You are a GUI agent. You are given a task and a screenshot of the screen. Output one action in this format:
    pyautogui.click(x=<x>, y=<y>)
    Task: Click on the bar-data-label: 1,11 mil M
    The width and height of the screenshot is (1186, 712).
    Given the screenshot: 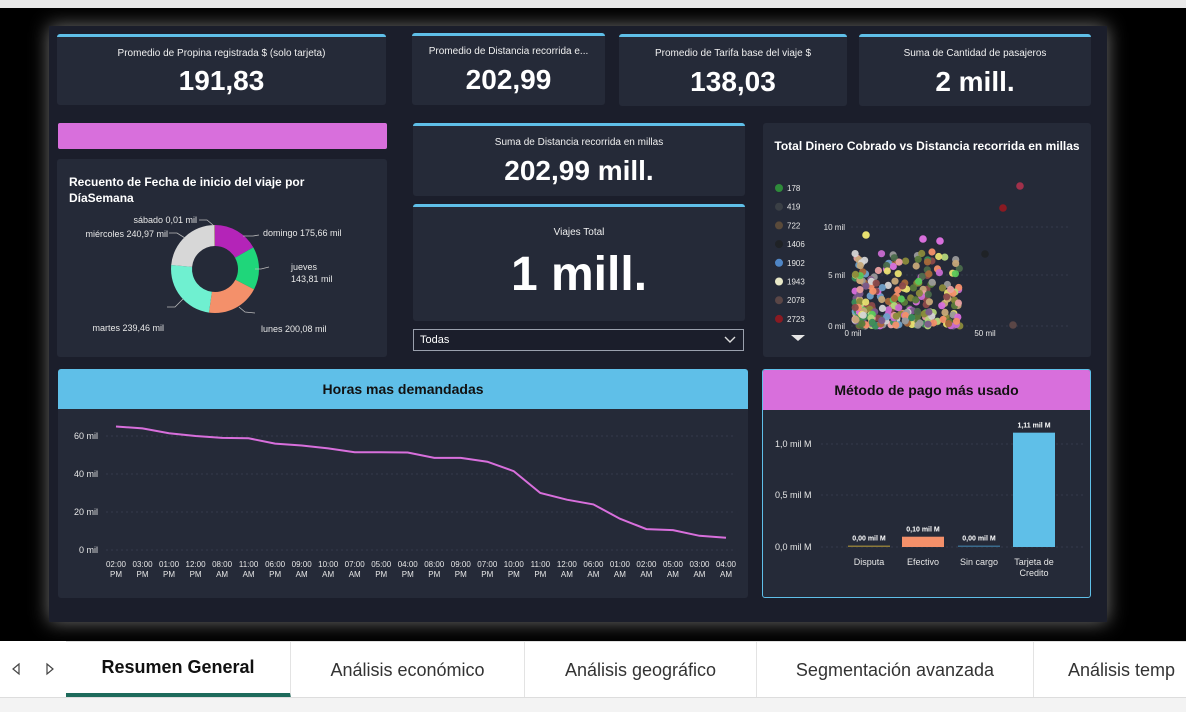 What is the action you would take?
    pyautogui.click(x=1033, y=426)
    